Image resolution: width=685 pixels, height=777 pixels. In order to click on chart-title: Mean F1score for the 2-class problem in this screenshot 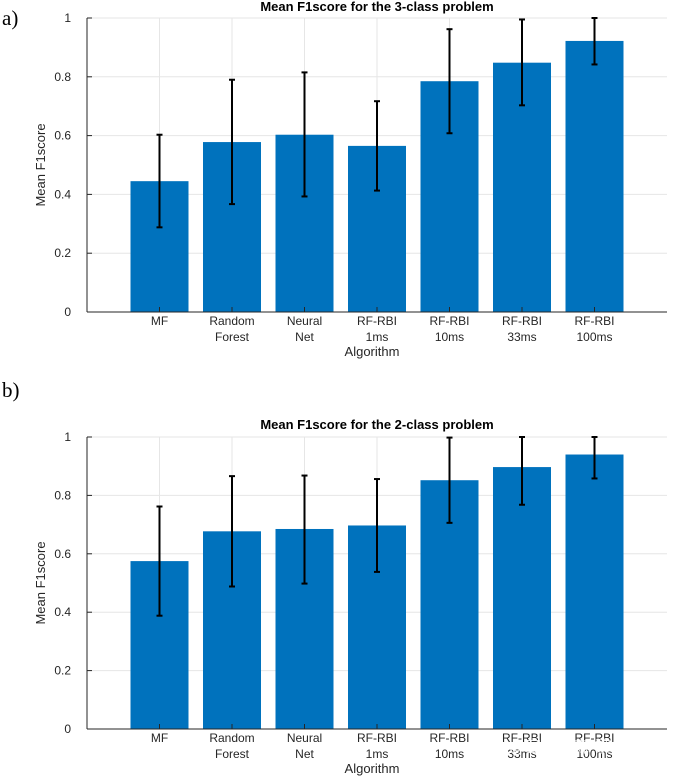, I will do `click(376, 424)`.